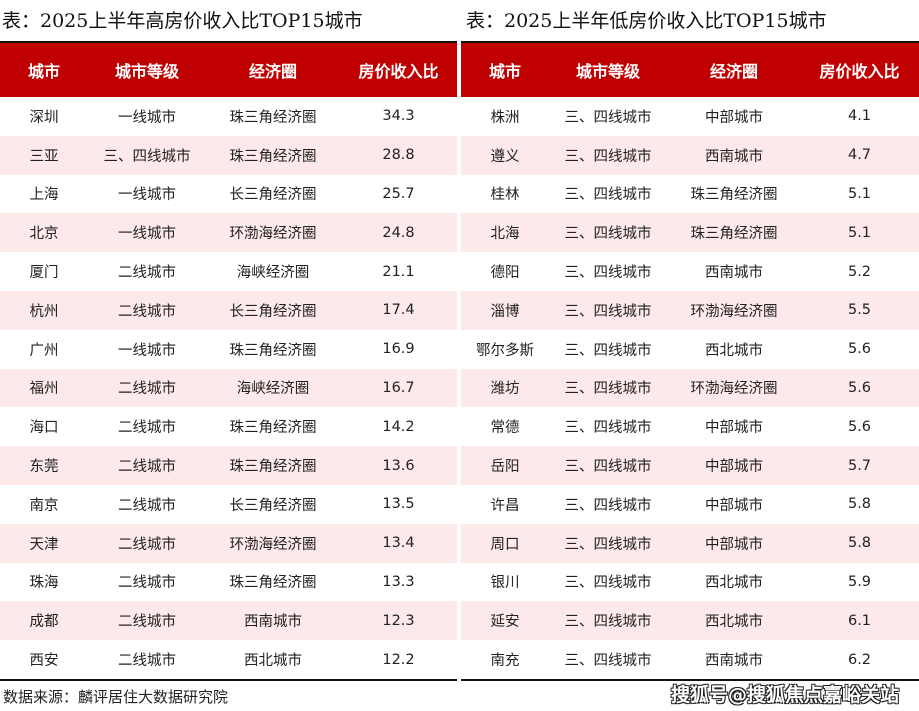 This screenshot has height=711, width=919. Describe the element at coordinates (228, 271) in the screenshot. I see `table-row: 厦门 二线城市 海峡经济圈 21.1` at that location.